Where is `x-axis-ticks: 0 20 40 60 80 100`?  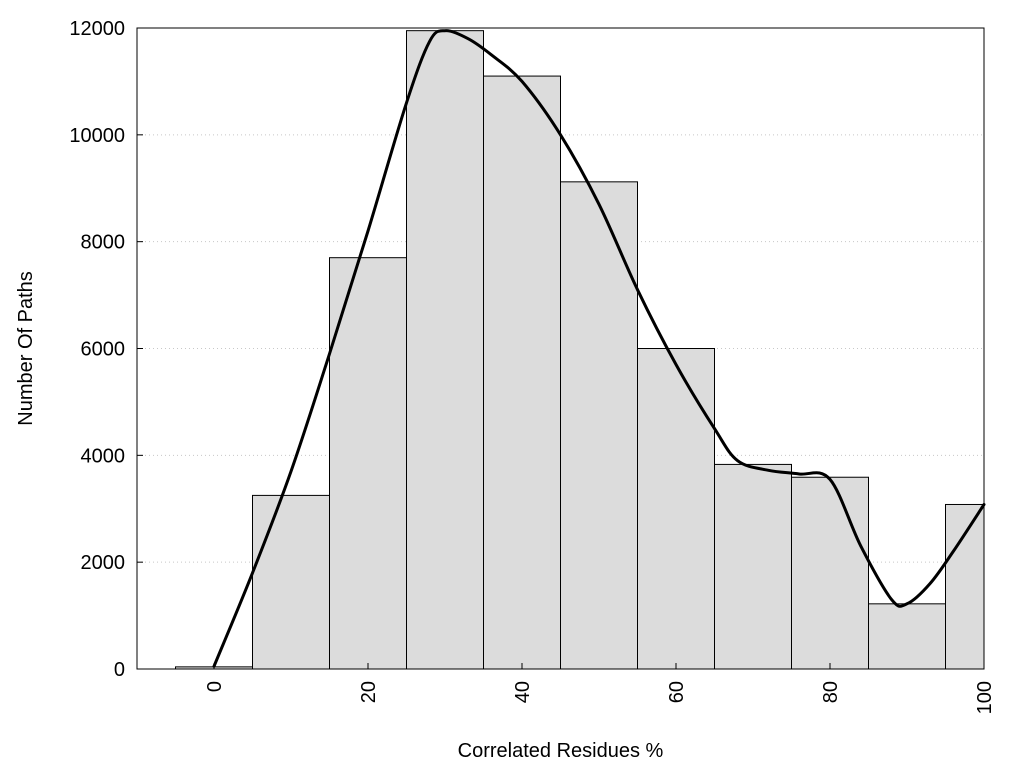
x-axis-ticks: 0 20 40 60 80 100 is located at coordinates (600, 688).